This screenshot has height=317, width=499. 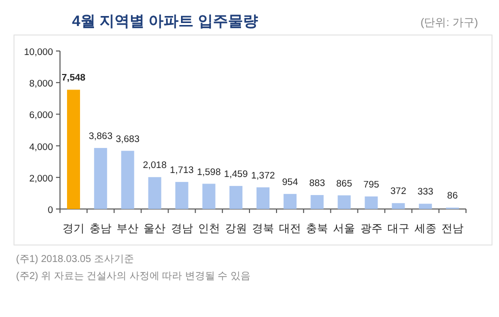 What do you see at coordinates (41, 147) in the screenshot?
I see `y-tick-label: 4,000` at bounding box center [41, 147].